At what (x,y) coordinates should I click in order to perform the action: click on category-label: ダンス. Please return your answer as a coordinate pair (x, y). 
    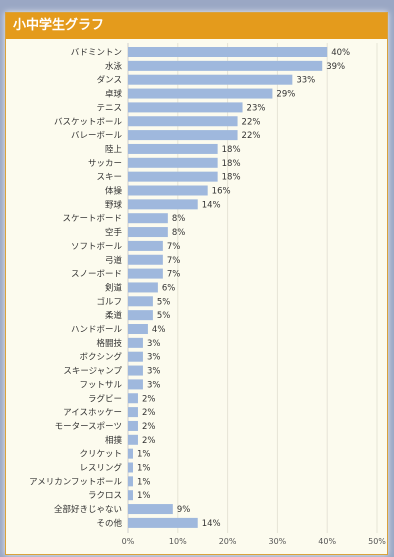
    Looking at the image, I should click on (109, 80).